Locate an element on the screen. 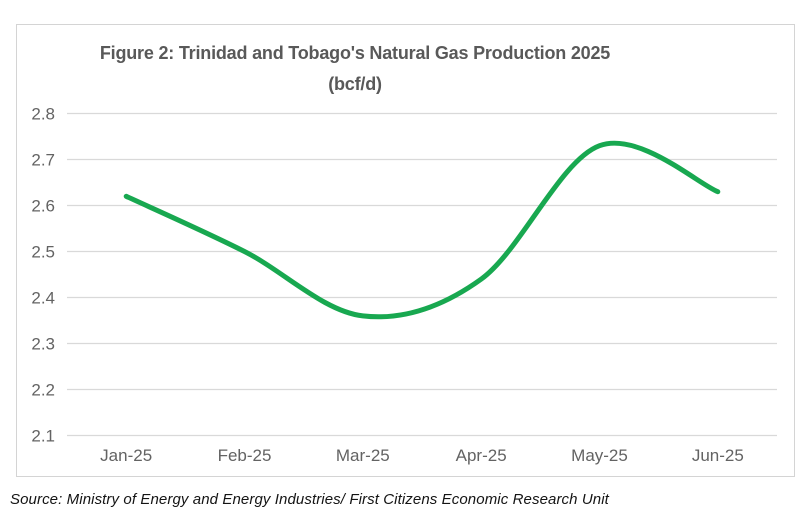  y-tick-label: 2.7 is located at coordinates (43, 160).